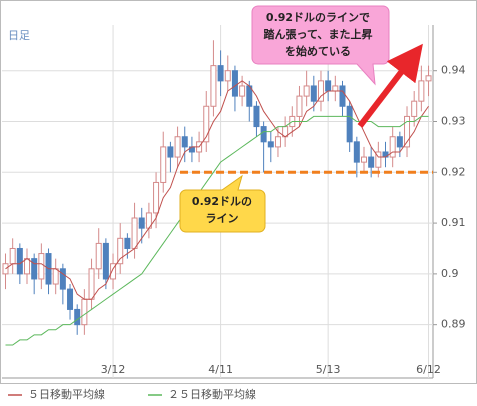 The height and width of the screenshot is (406, 477). What do you see at coordinates (220, 369) in the screenshot?
I see `x-tick-label: 4/11` at bounding box center [220, 369].